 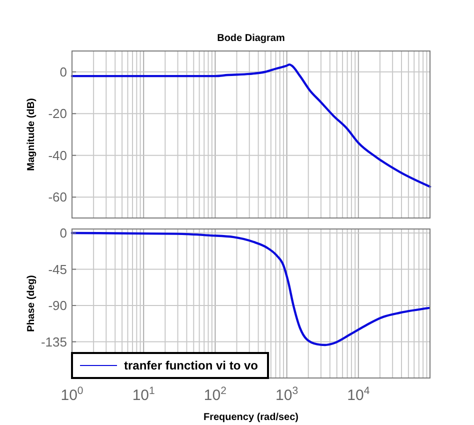 I want to click on y-tick-label: -20, so click(x=57, y=114).